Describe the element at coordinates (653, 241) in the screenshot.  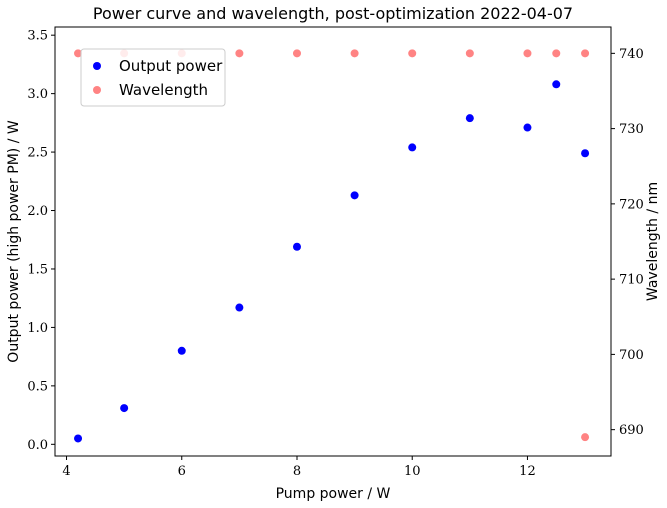
I see `y-axis-label-right: Wavelength / nm` at that location.